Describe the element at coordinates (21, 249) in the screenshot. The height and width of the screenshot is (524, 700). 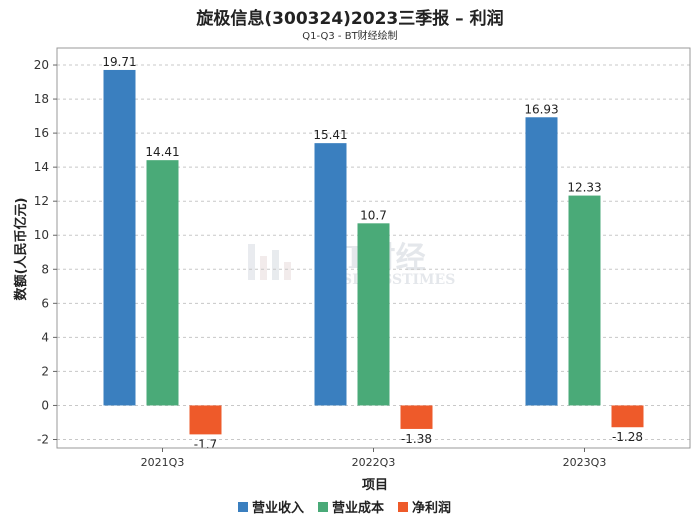
I see `y-axis-label: 数额(人民币亿元)` at that location.